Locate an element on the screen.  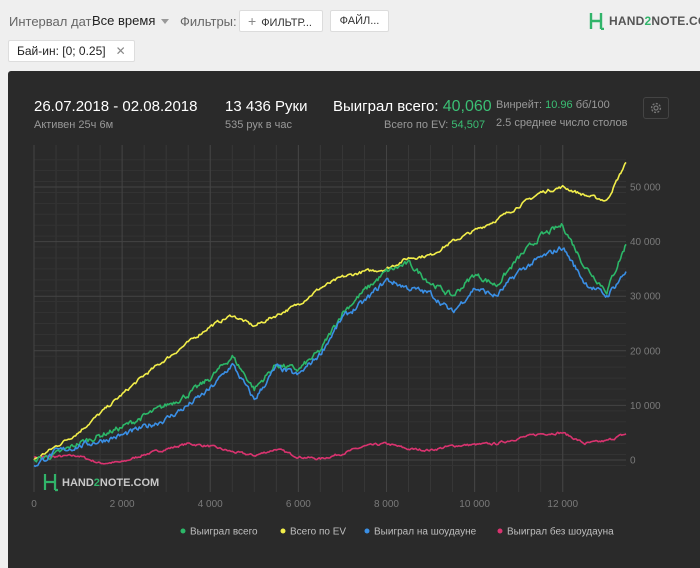
series-line-nonshowdown is located at coordinates (330, 448).